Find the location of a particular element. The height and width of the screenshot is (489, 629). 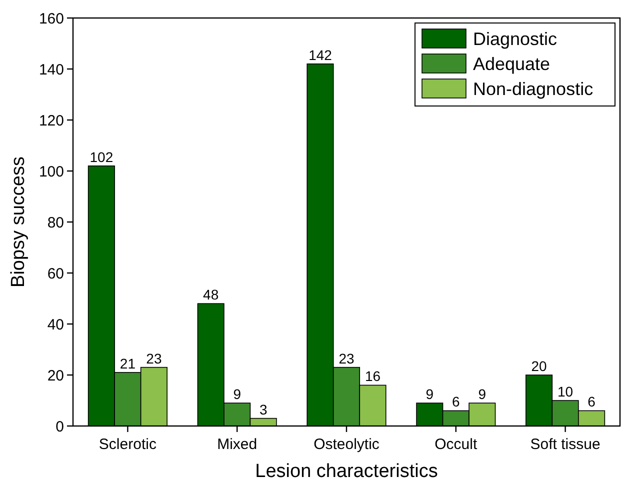

data-label: 21 is located at coordinates (128, 363).